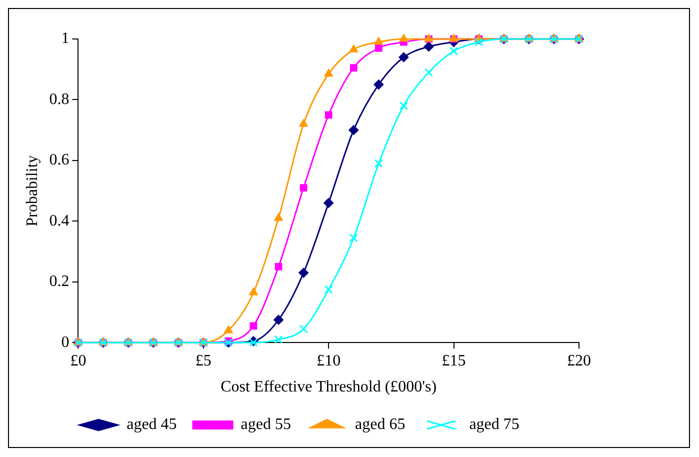 This screenshot has height=457, width=699. Describe the element at coordinates (579, 361) in the screenshot. I see `x-tick-label: £20` at that location.